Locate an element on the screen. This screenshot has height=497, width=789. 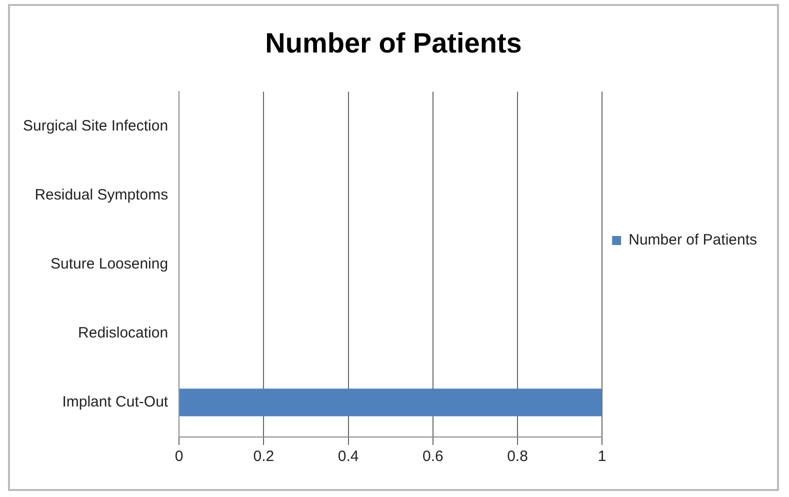
x-tick-label: 0.8 is located at coordinates (517, 457).